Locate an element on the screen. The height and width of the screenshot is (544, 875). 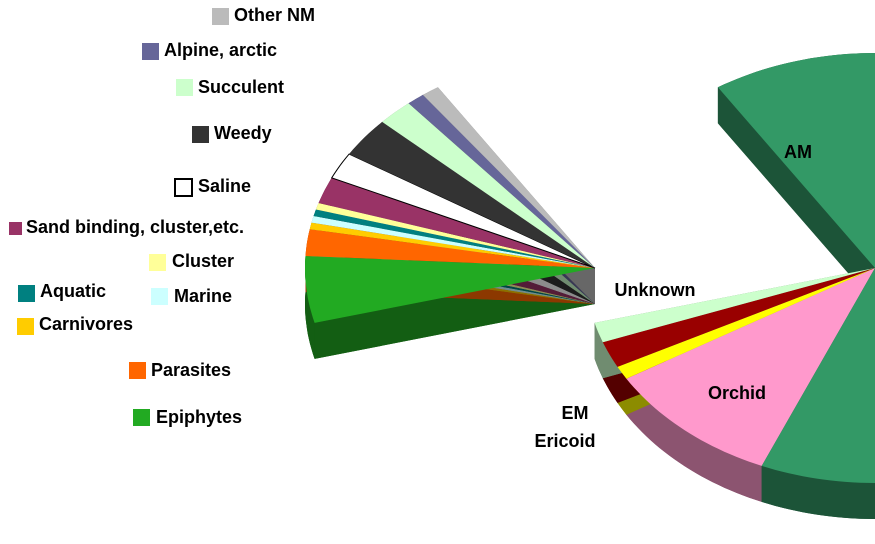
legend-label: Marine is located at coordinates (203, 296).